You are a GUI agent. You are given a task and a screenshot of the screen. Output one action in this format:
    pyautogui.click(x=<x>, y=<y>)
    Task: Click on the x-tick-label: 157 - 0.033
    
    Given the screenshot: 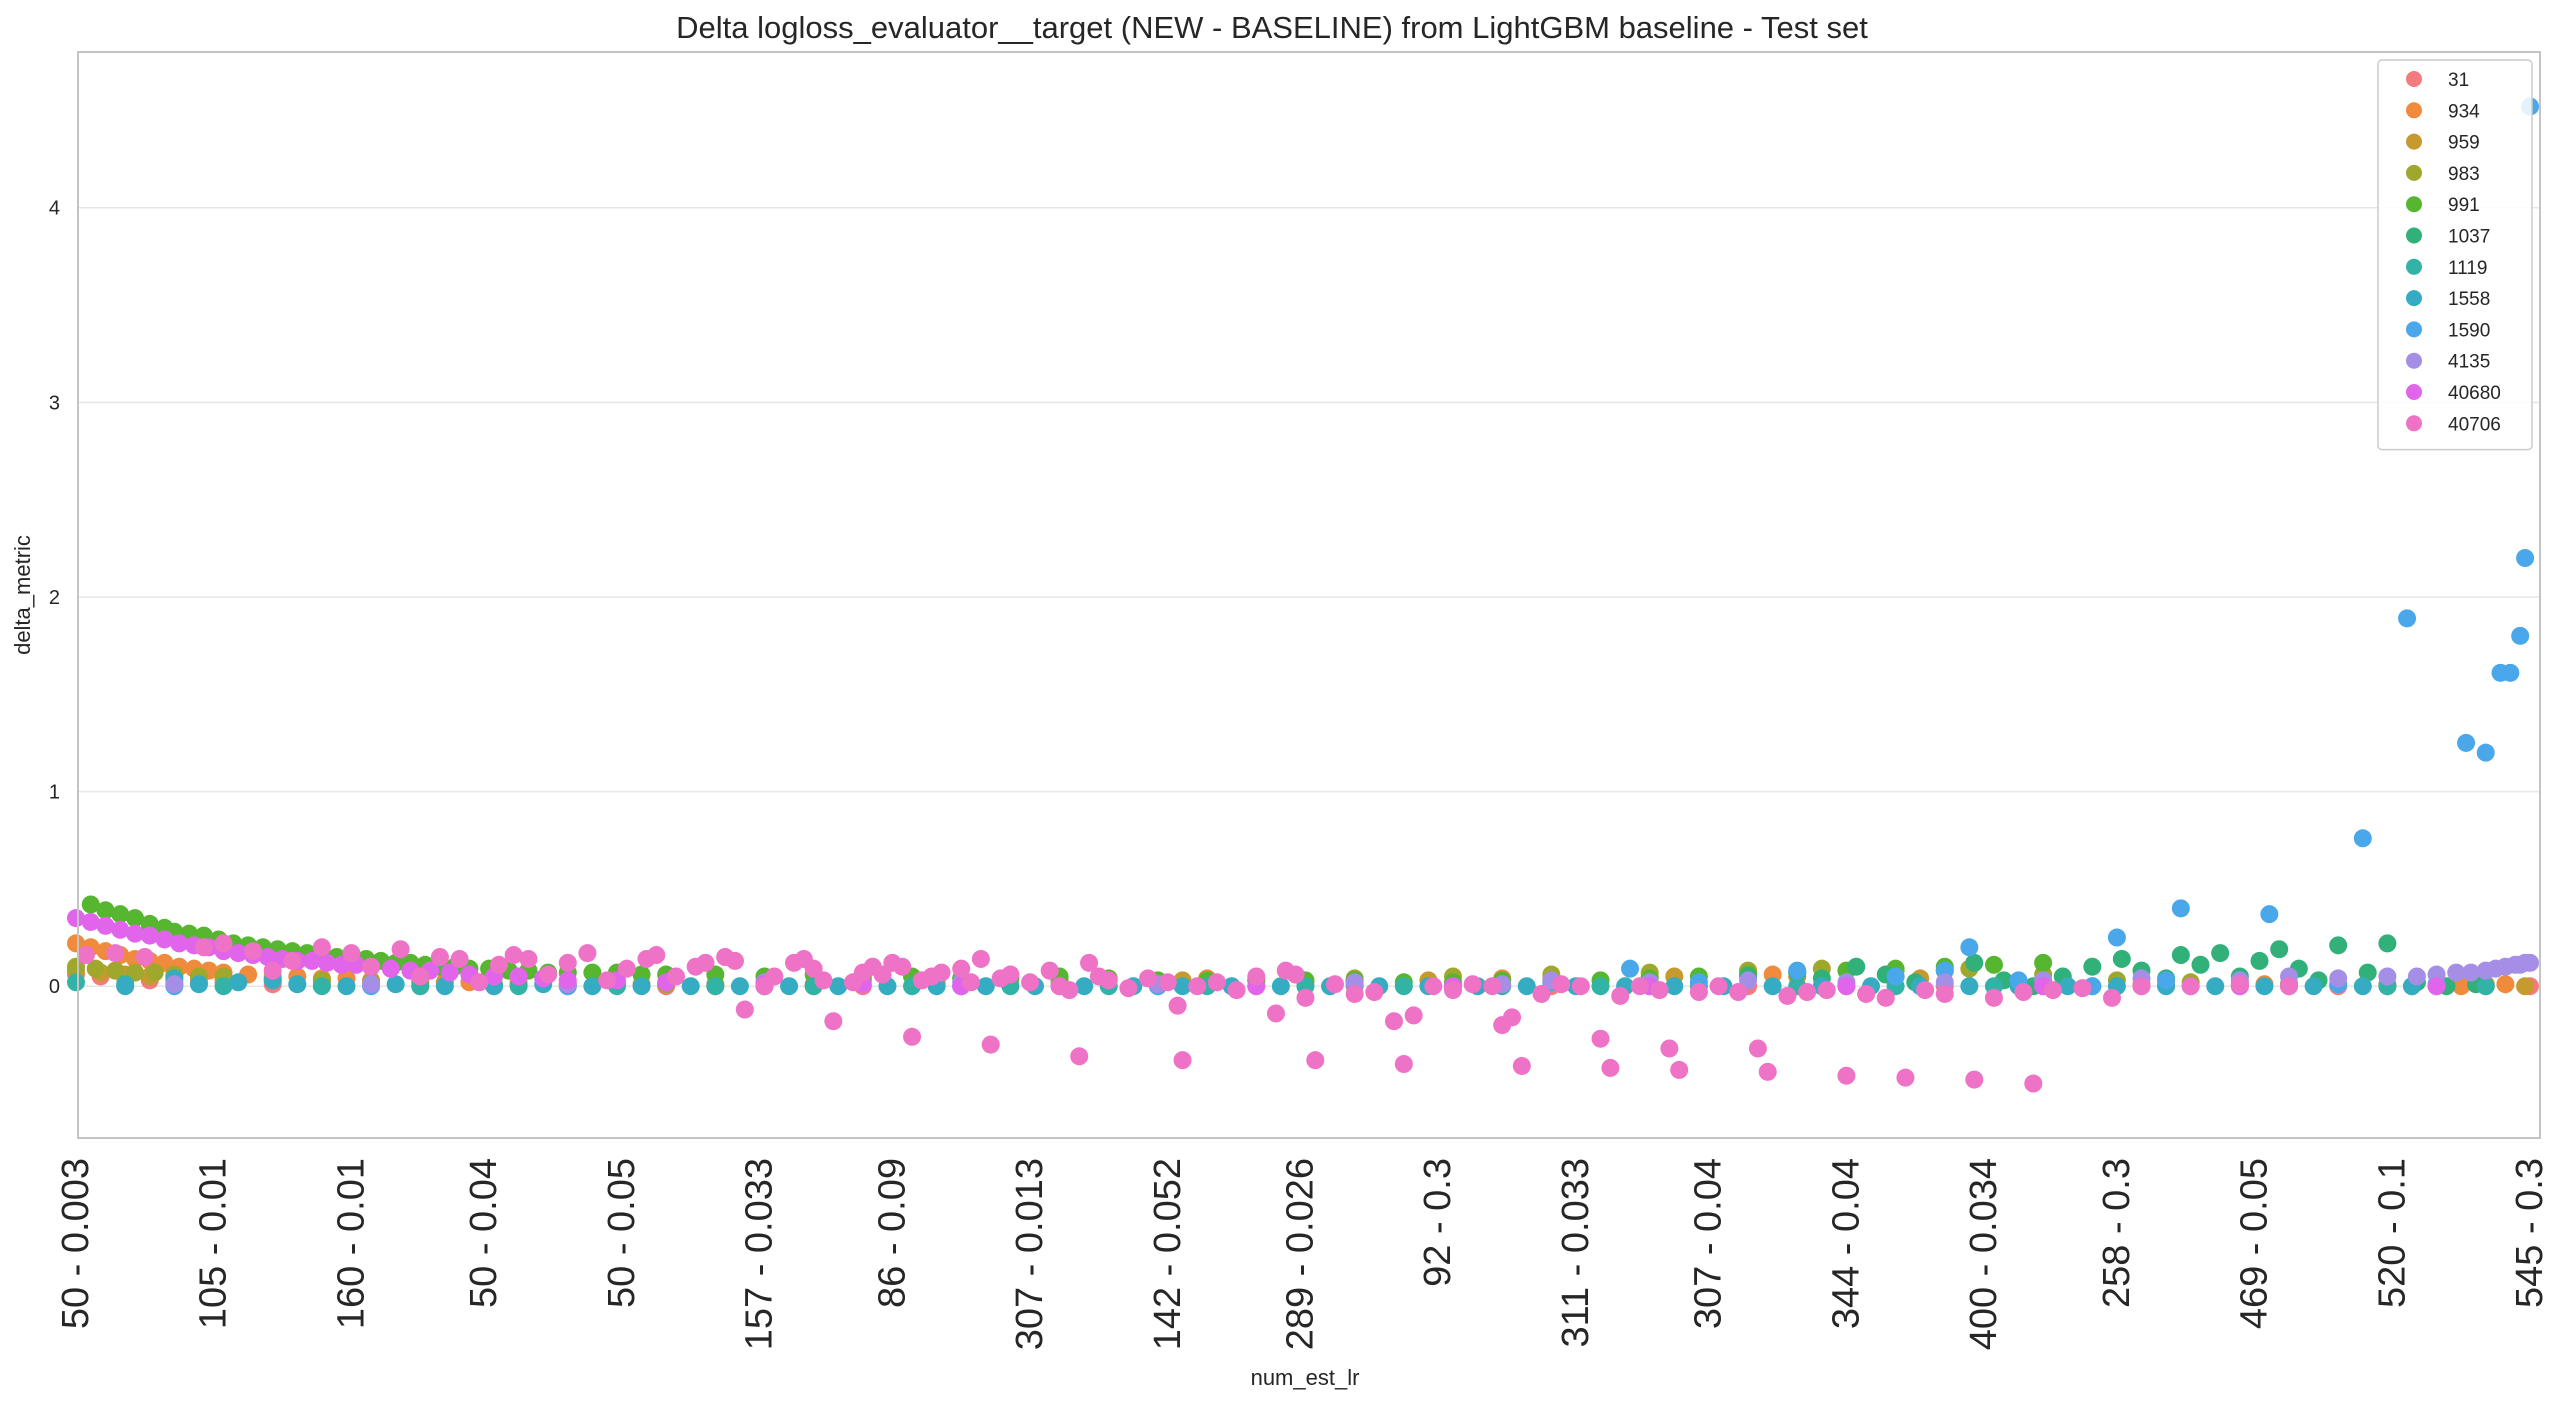 What is the action you would take?
    pyautogui.click(x=760, y=1254)
    